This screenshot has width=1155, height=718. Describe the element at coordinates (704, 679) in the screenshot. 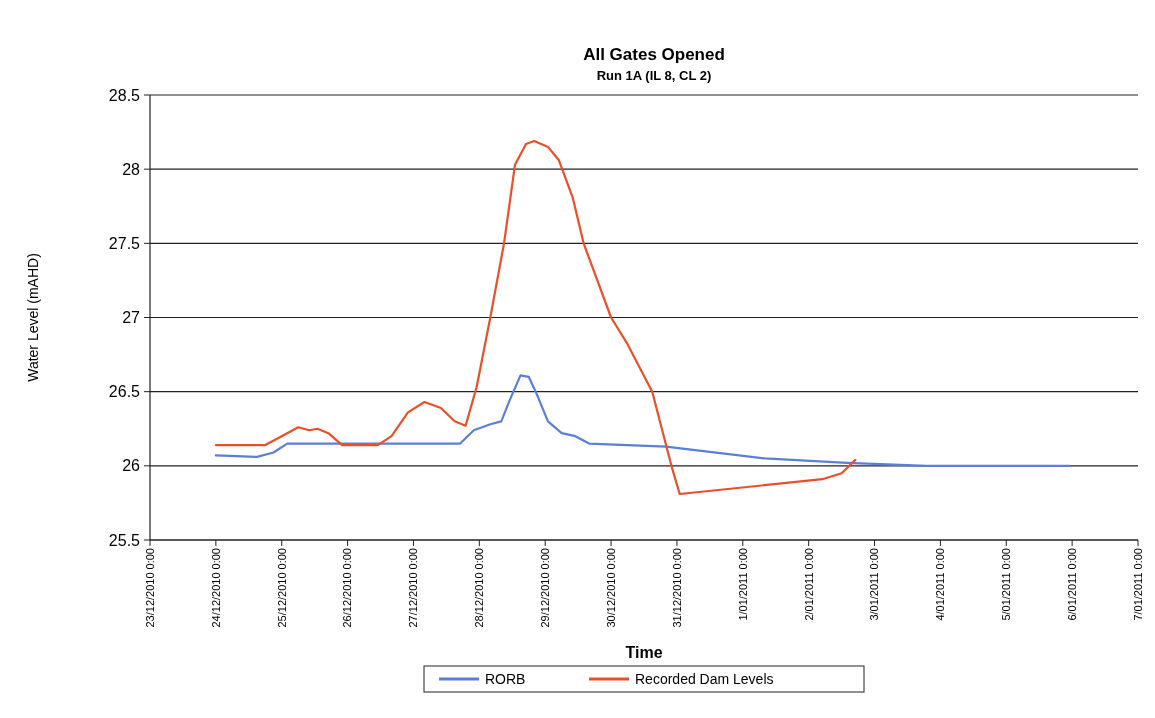

I see `legend-label: Recorded Dam Levels` at that location.